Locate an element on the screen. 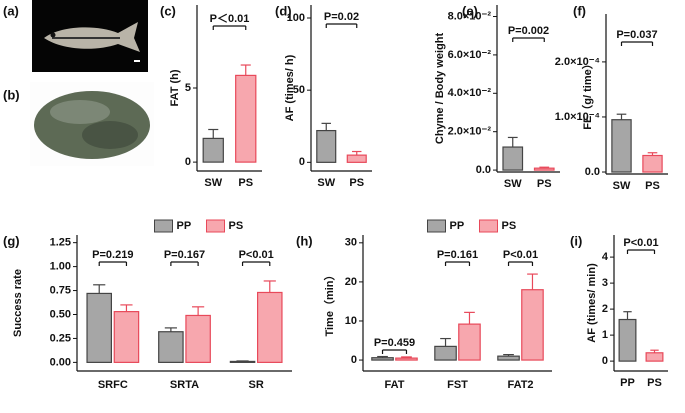  panel-label: (i) is located at coordinates (576, 240).